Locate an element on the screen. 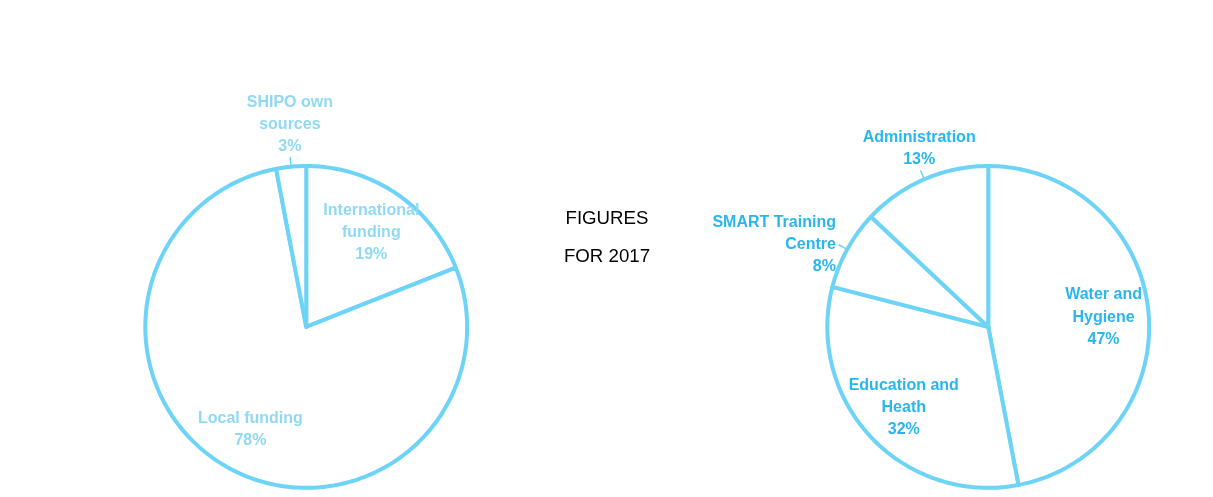  slice-label: Water and Hygiene is located at coordinates (1103, 305).